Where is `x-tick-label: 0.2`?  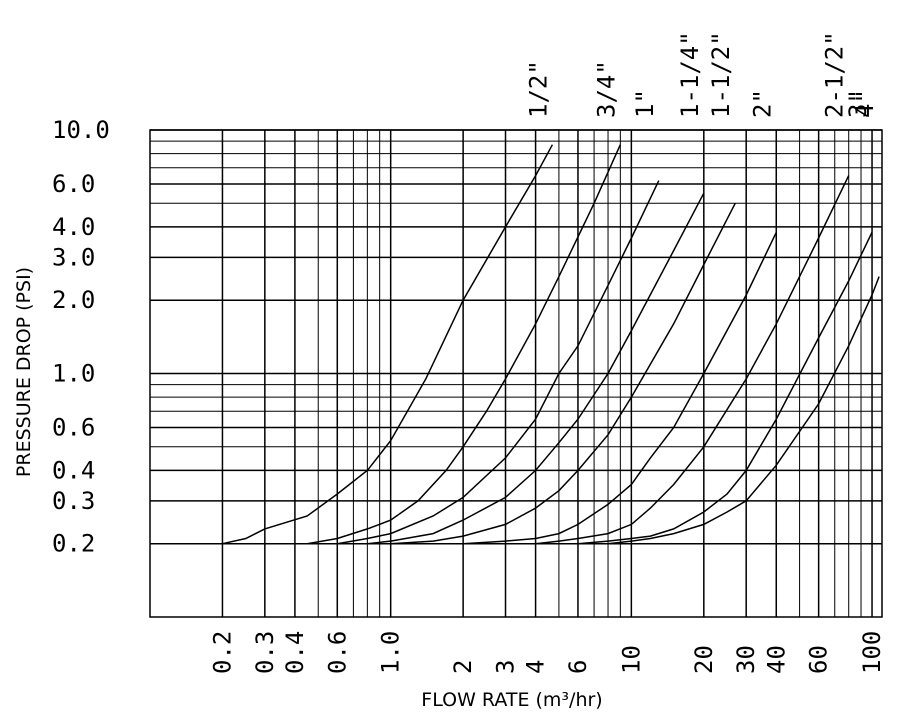 x-tick-label: 0.2 is located at coordinates (222, 652).